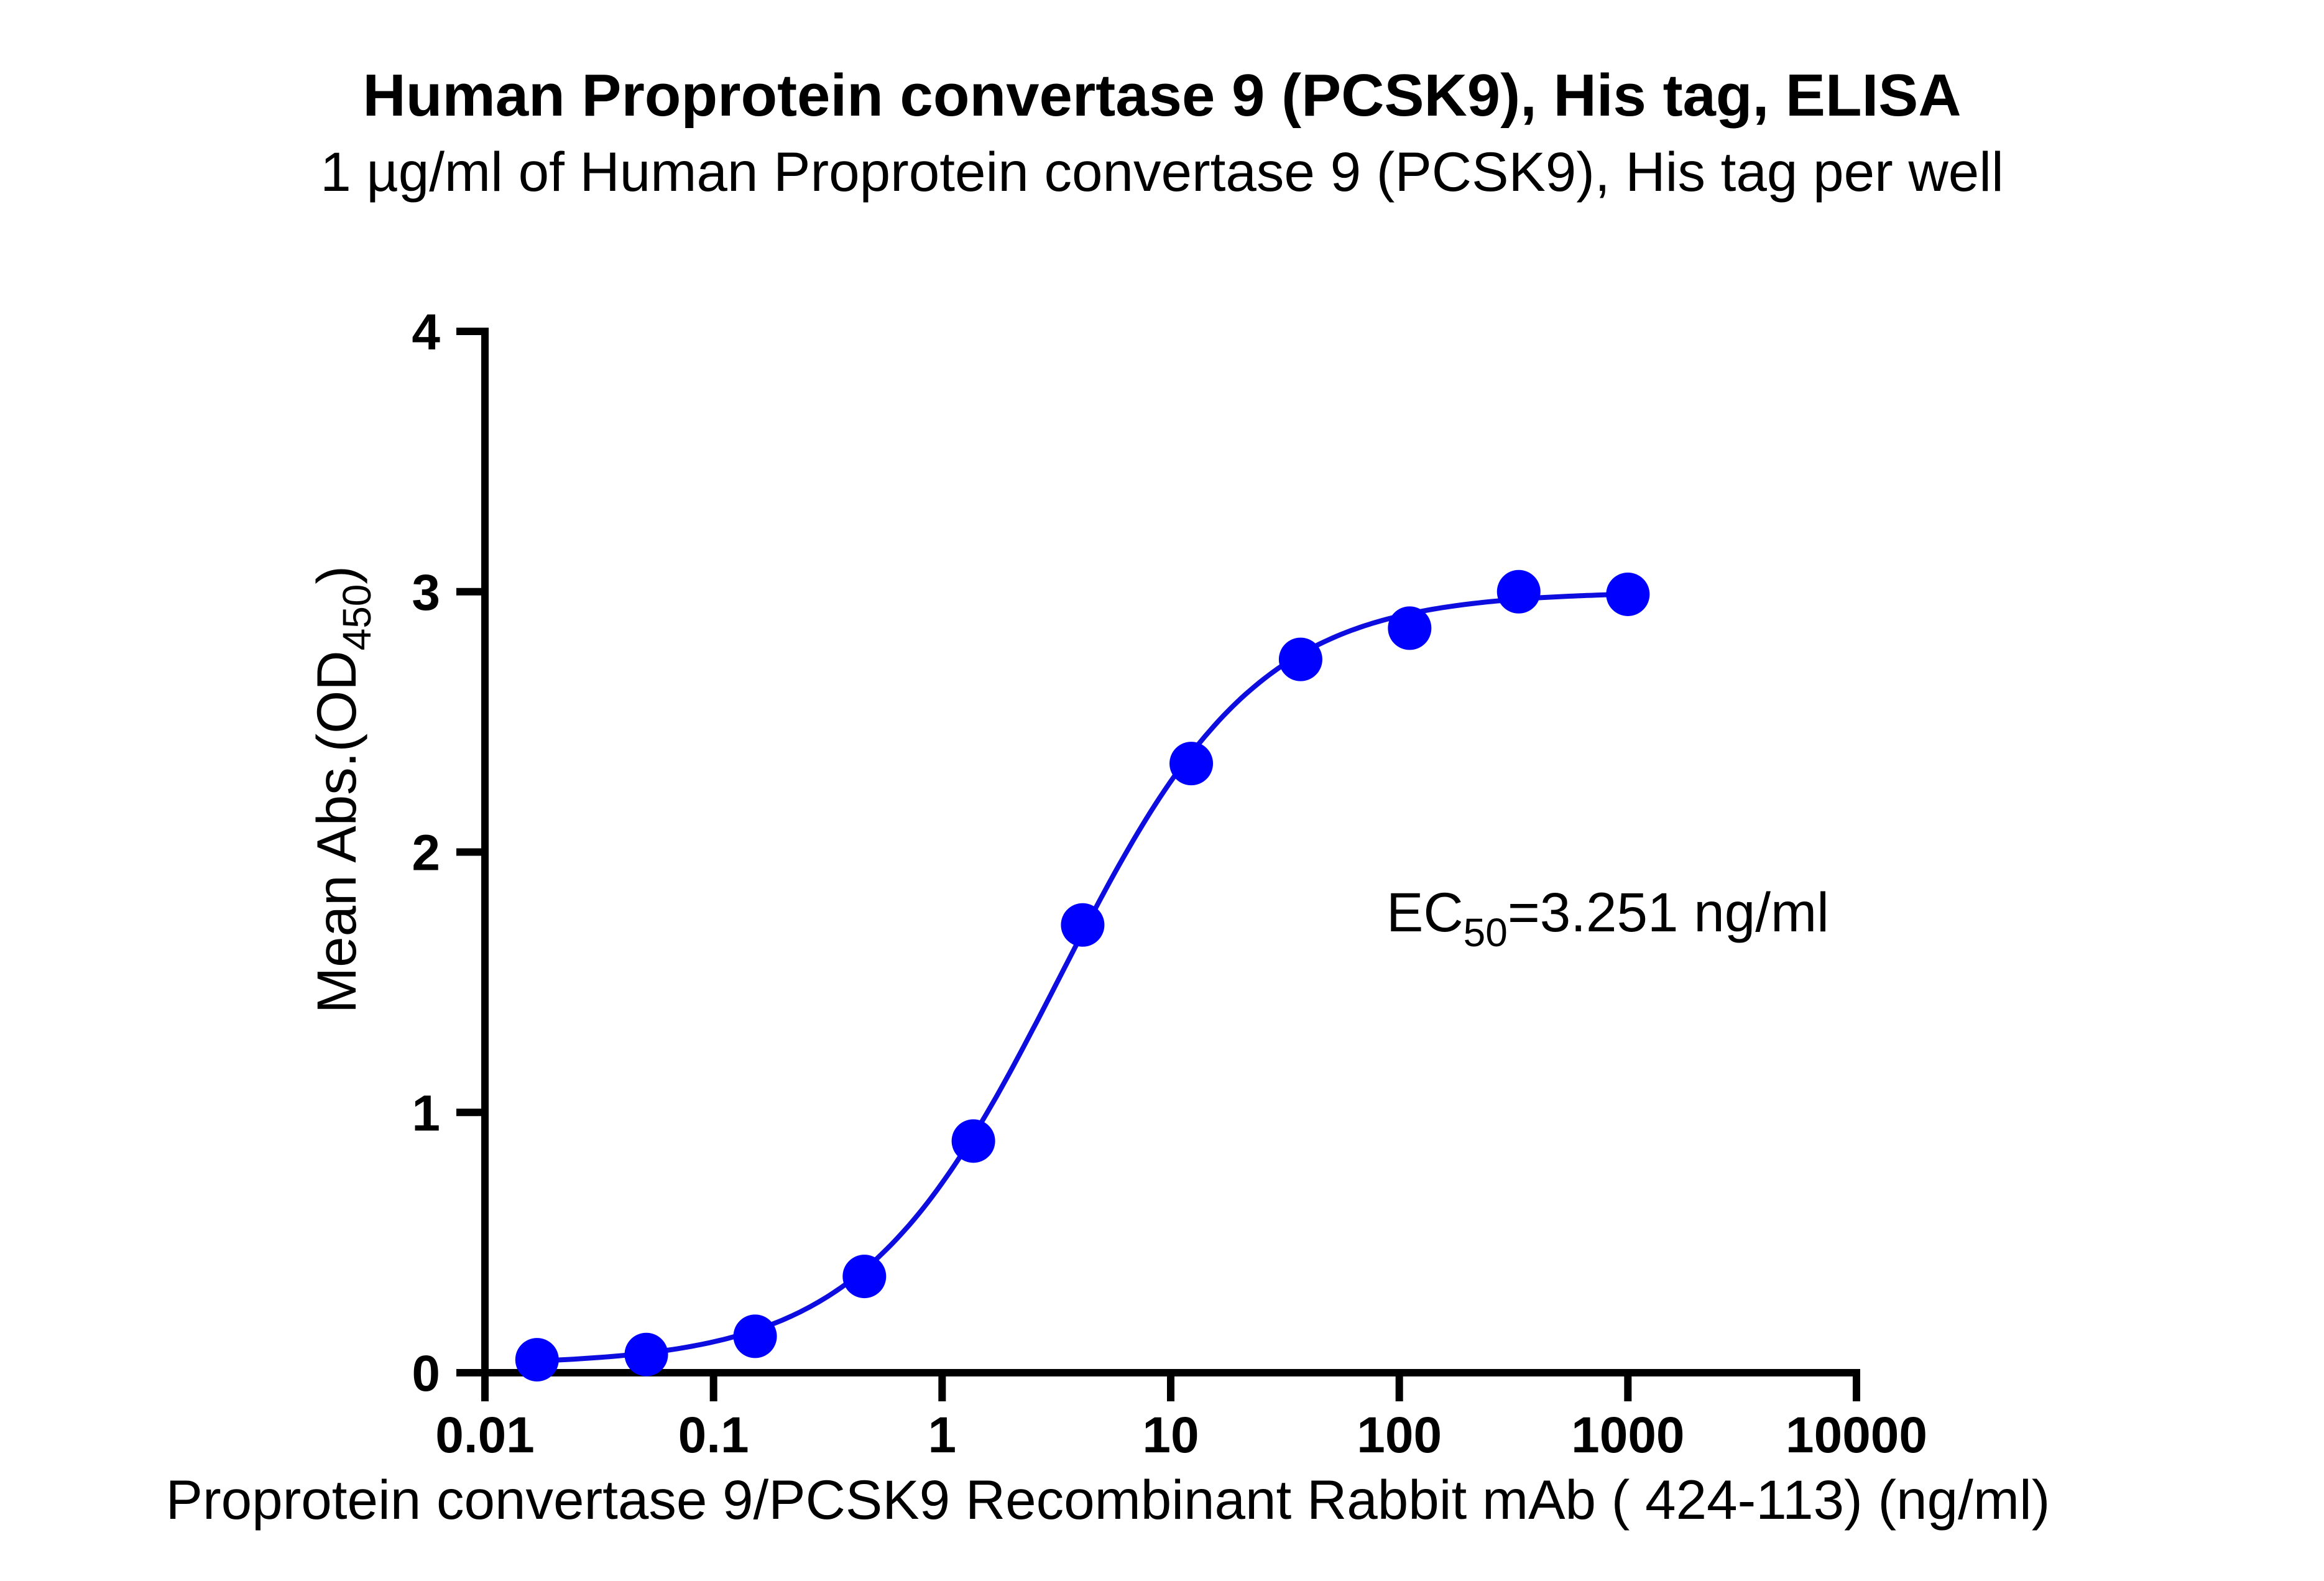  Describe the element at coordinates (1856, 1435) in the screenshot. I see `x-tick-label: 10000` at that location.